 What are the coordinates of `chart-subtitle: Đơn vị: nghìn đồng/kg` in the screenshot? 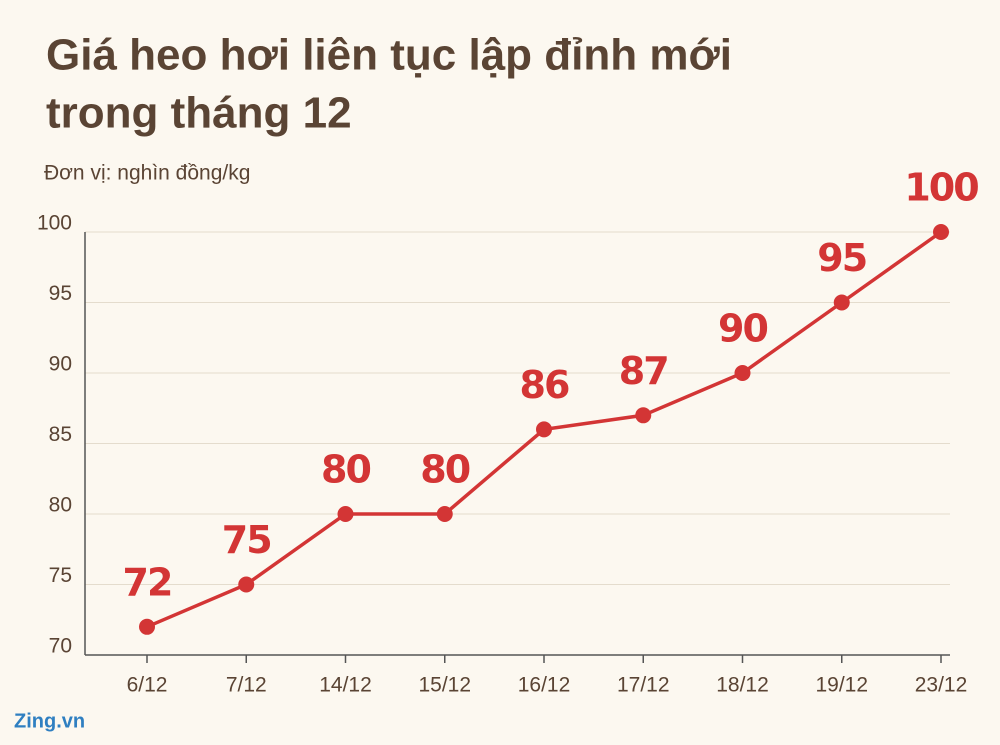 It's located at (147, 173).